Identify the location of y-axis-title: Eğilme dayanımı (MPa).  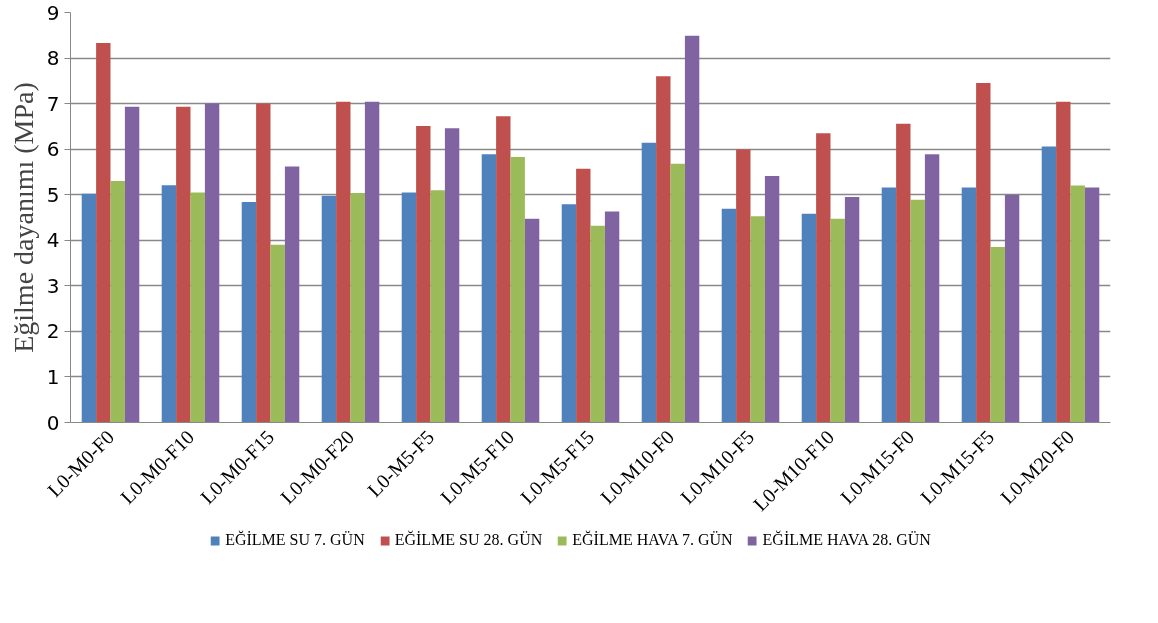
(23, 217).